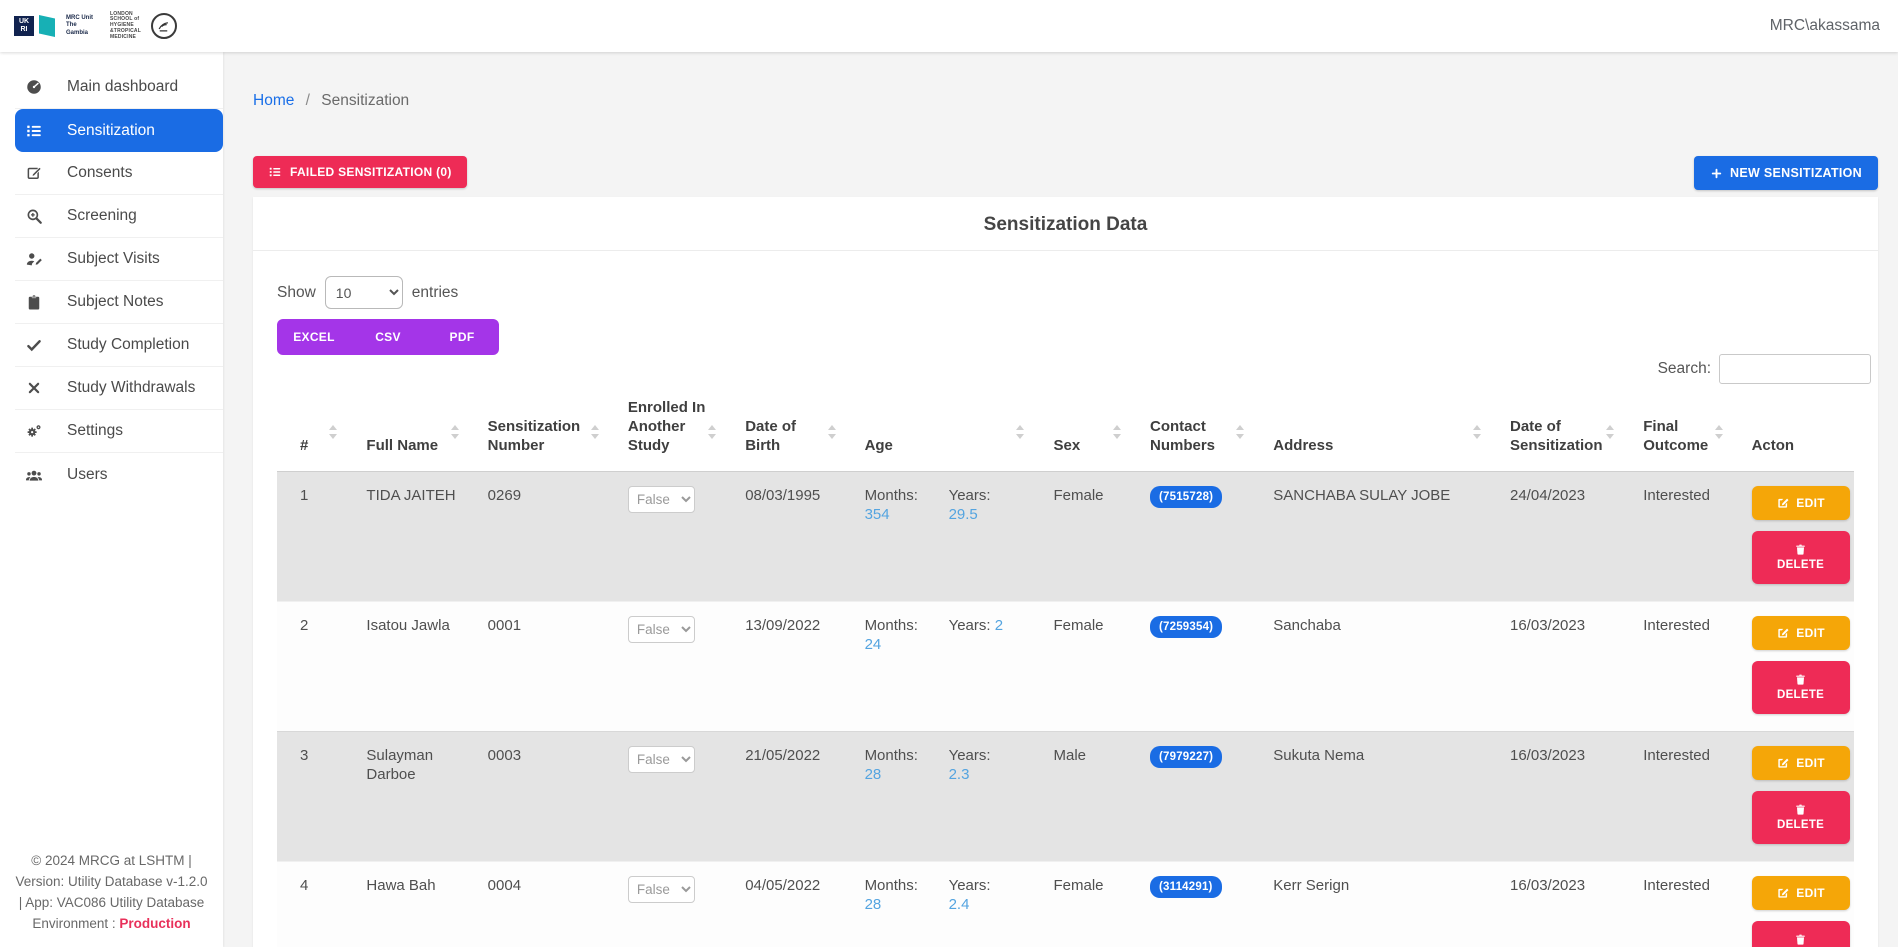 The width and height of the screenshot is (1898, 947). I want to click on sidebar-item-study-withdrawals: Study Withdrawals, so click(119, 388).